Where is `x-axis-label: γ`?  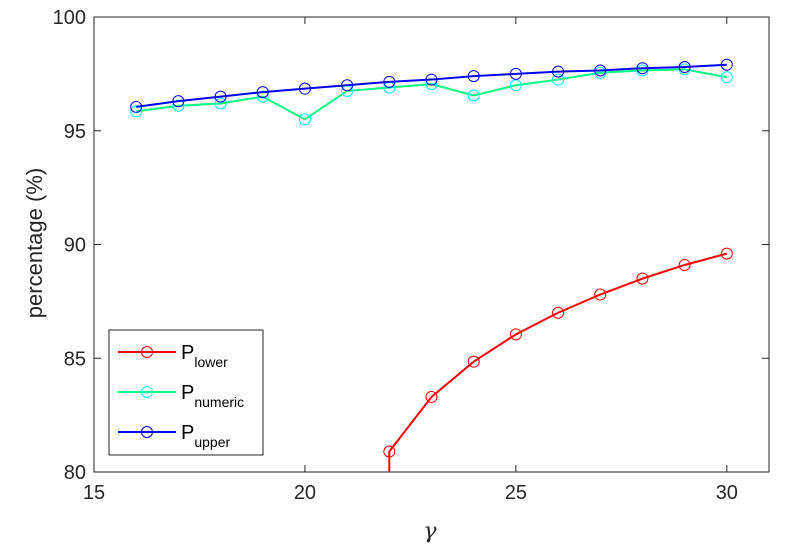
x-axis-label: γ is located at coordinates (430, 531).